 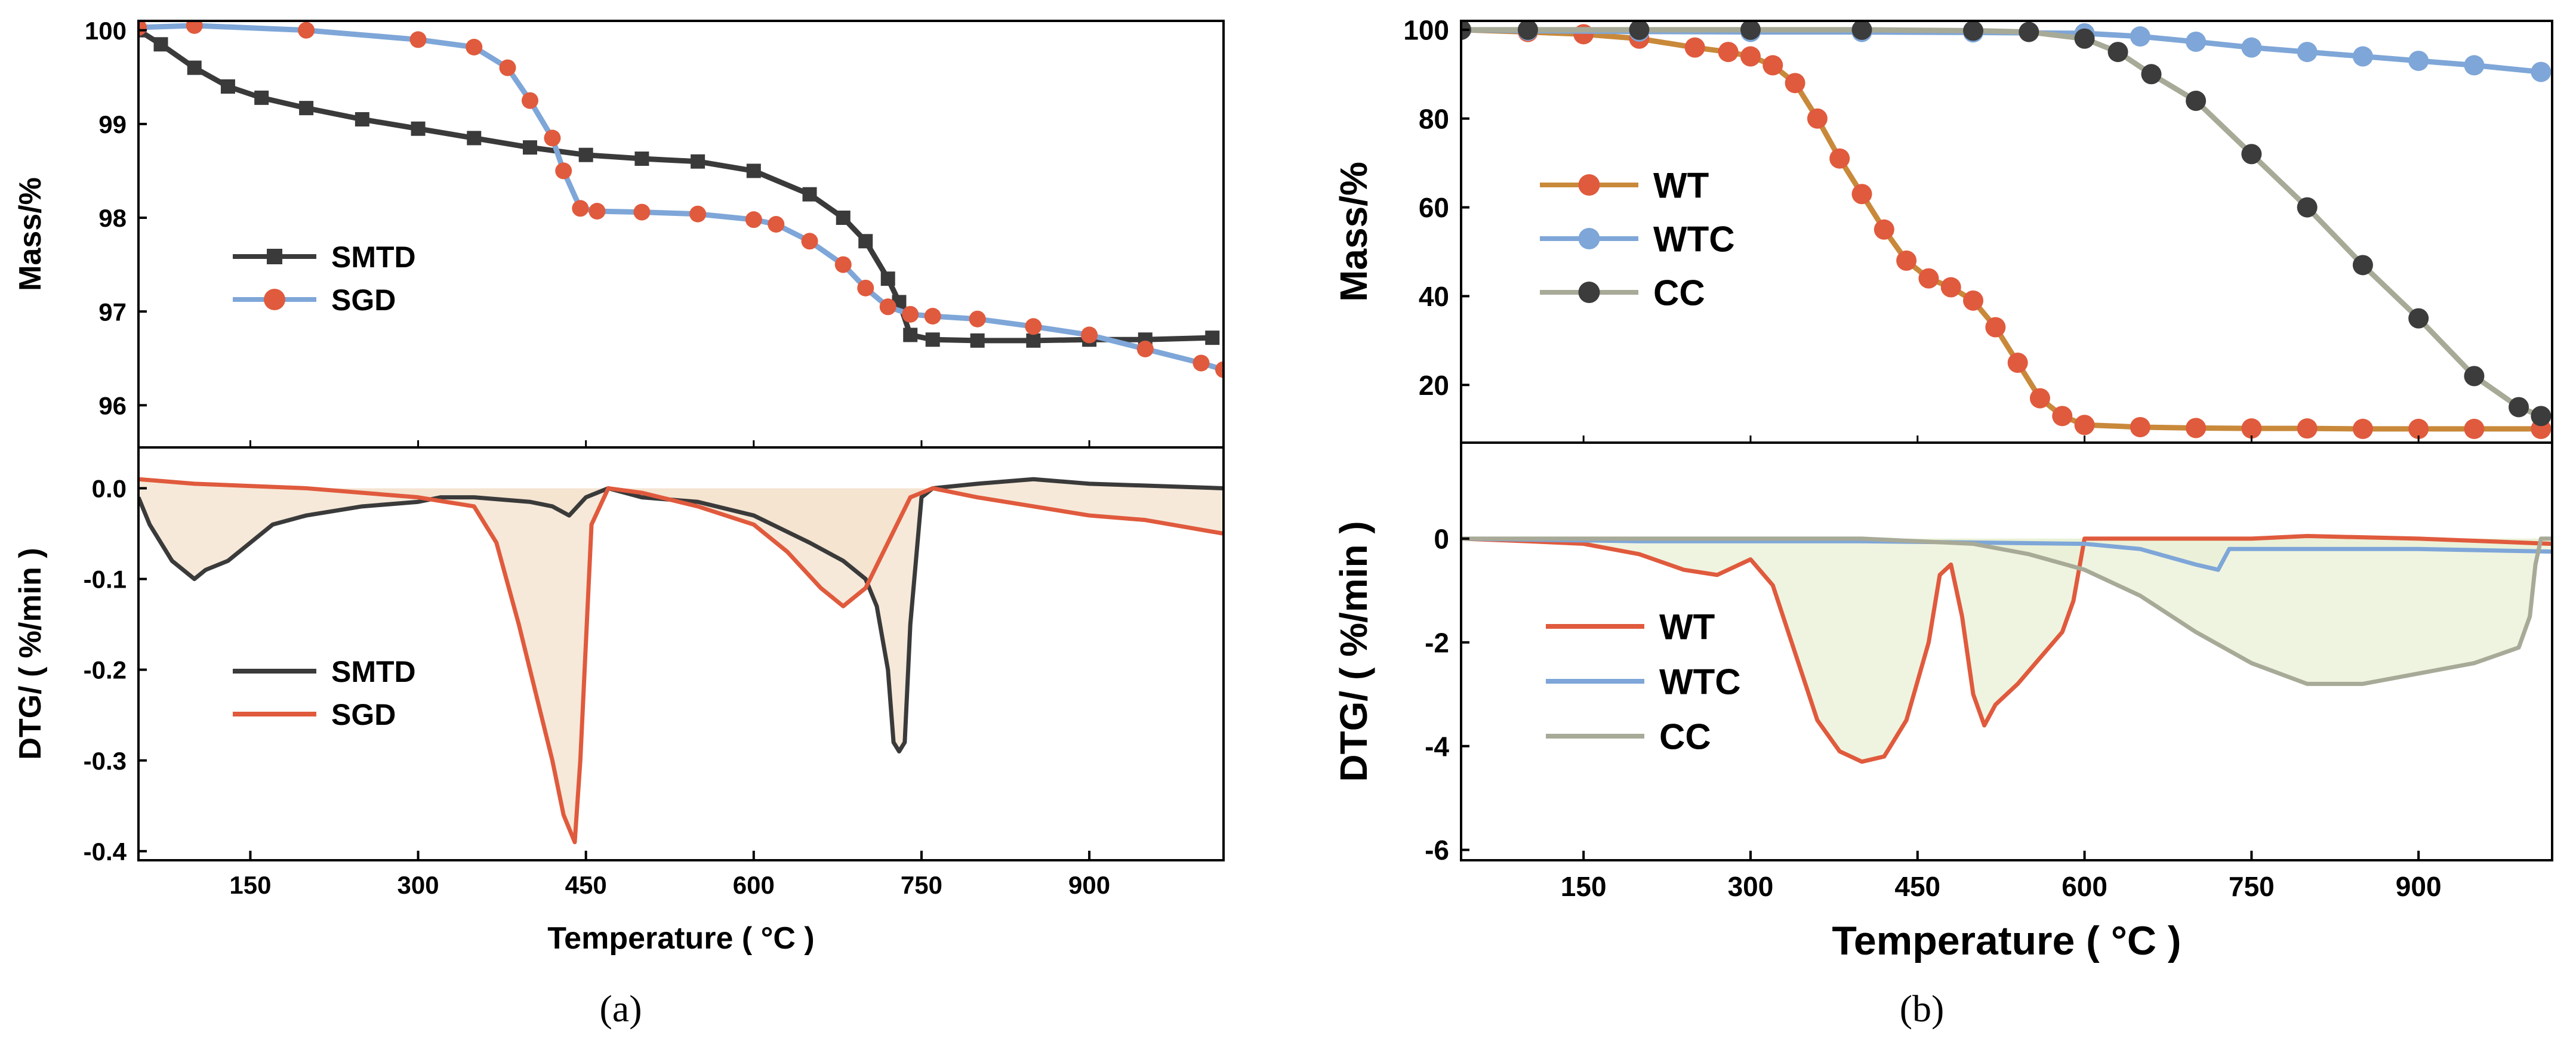 I want to click on dtg-fill-WT, so click(x=2006, y=649).